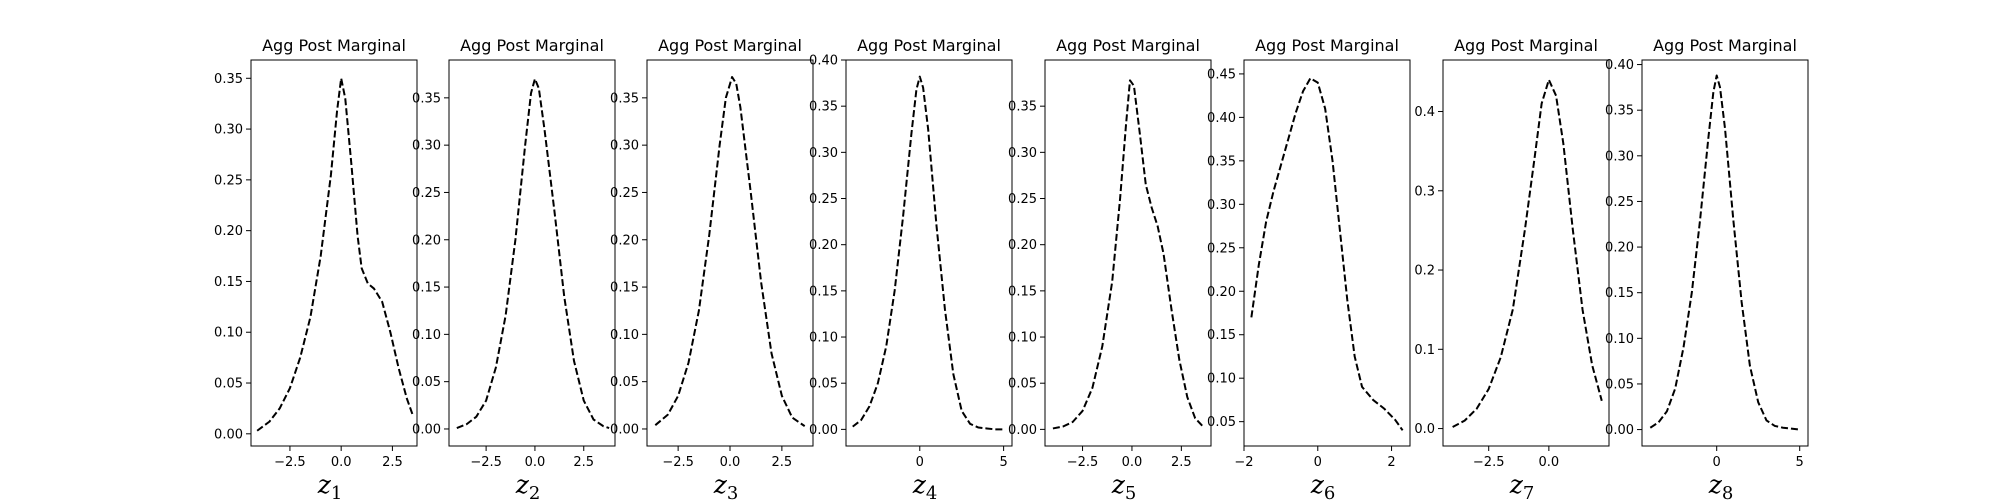 Image resolution: width=2000 pixels, height=500 pixels. Describe the element at coordinates (1727, 491) in the screenshot. I see `x-axis-label-subscript: 8` at that location.